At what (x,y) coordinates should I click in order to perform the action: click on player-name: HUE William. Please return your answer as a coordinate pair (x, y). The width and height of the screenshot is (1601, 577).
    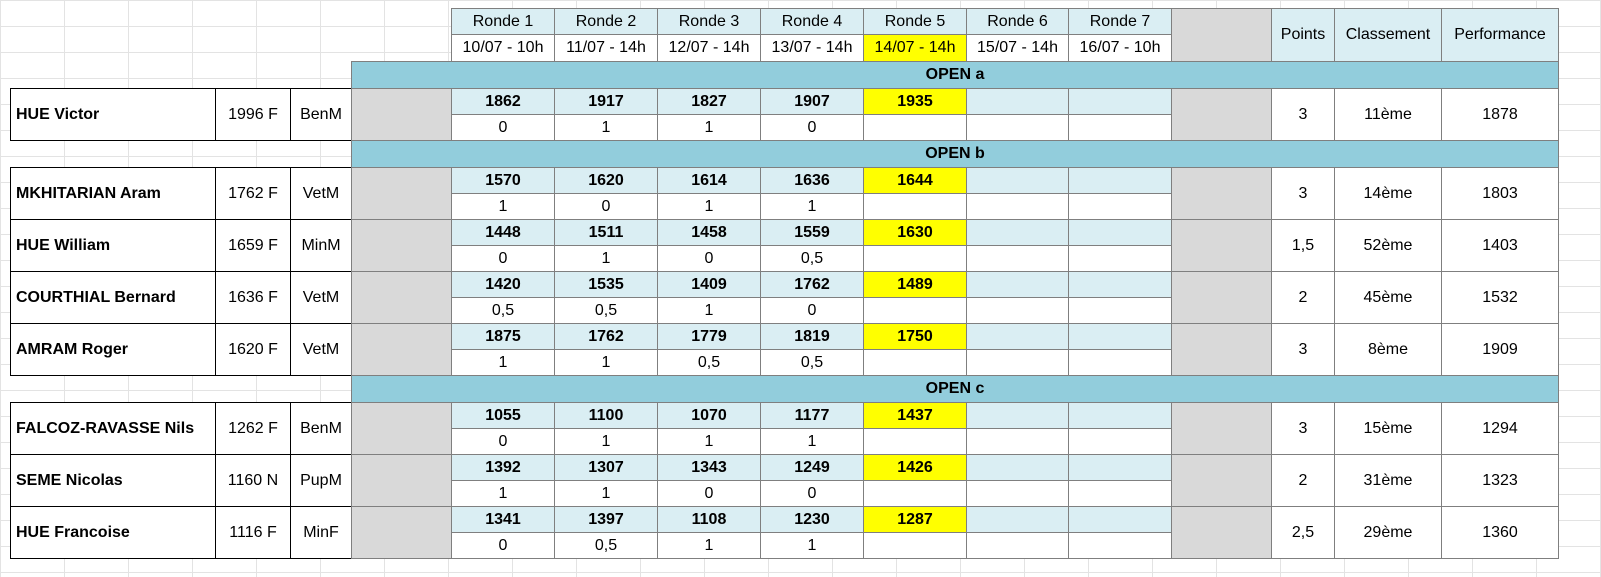
    Looking at the image, I should click on (113, 245).